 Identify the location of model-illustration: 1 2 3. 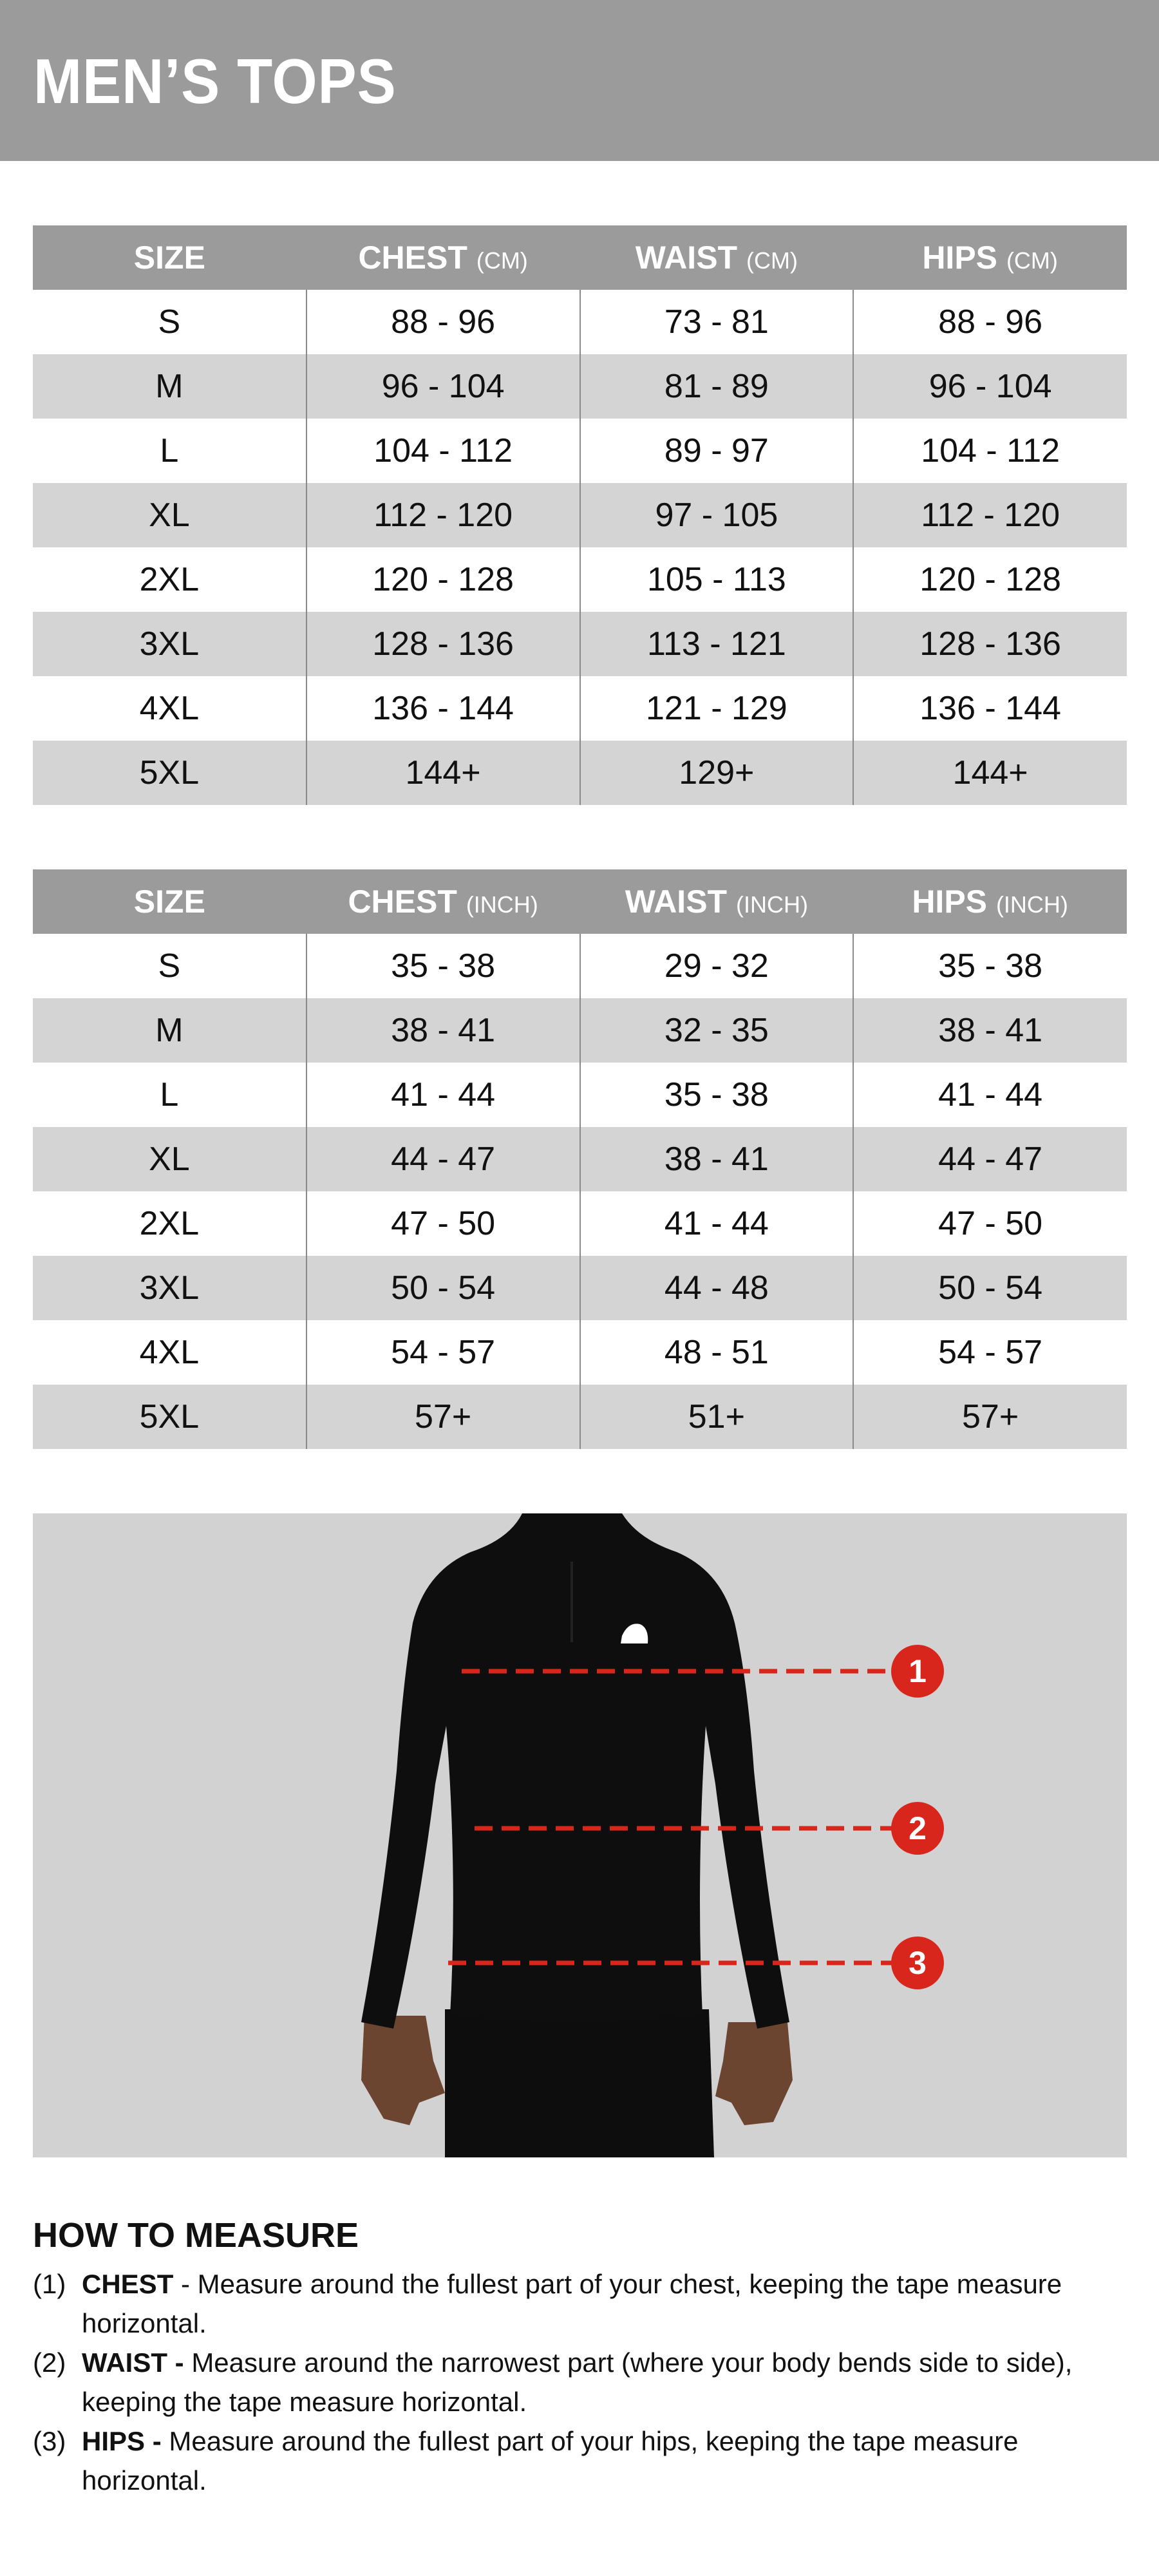
(652, 1835).